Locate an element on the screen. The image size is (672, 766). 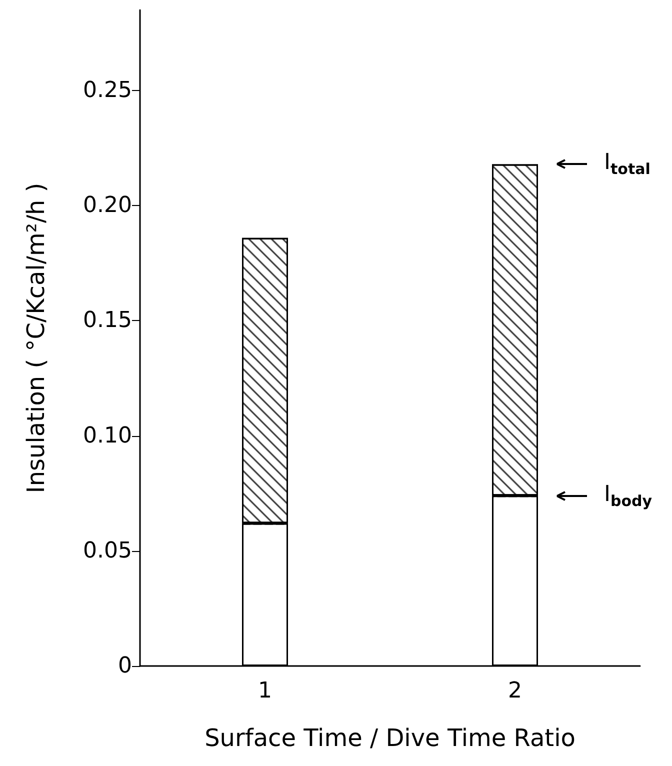
y-tick-label: 0.25 is located at coordinates (107, 91).